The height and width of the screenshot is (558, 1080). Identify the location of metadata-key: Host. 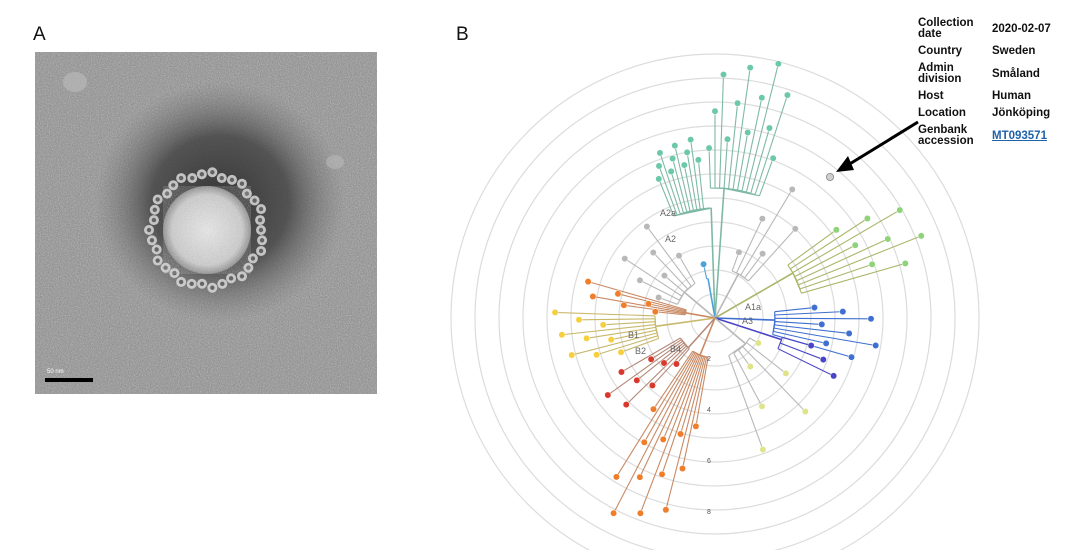
(931, 96).